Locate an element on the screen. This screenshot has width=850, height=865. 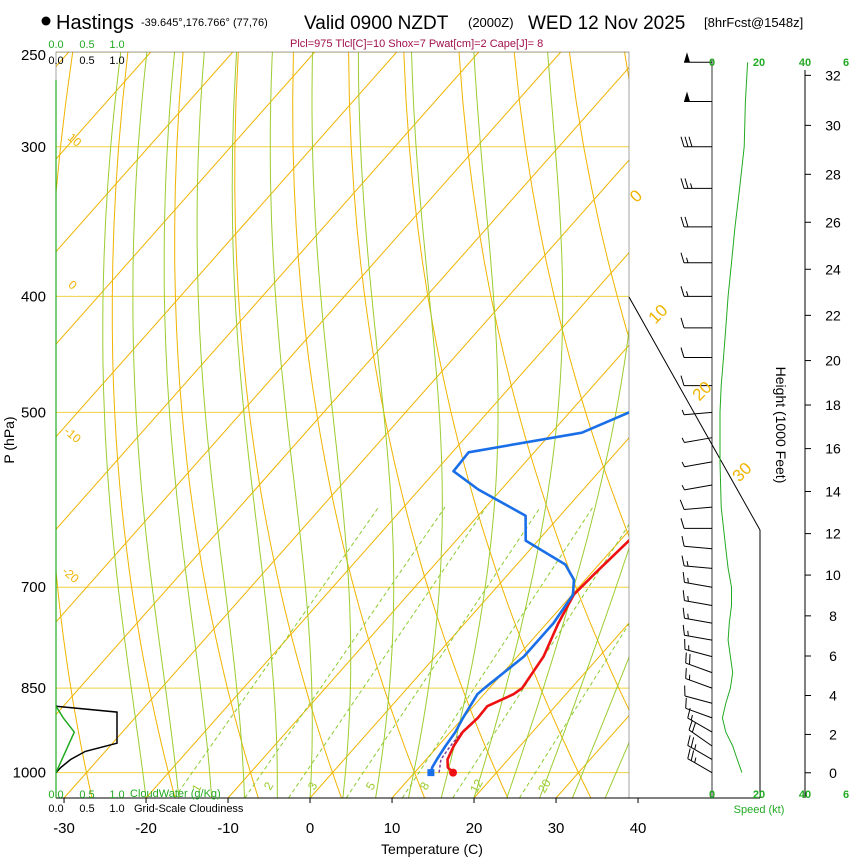
temp-tick-label: -20 is located at coordinates (146, 828).